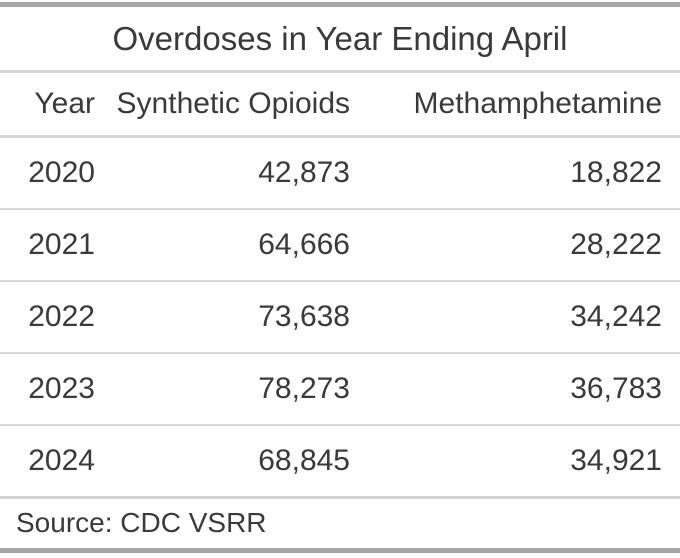 The width and height of the screenshot is (680, 558). I want to click on table-row: 2022 73,638 34,242, so click(340, 317).